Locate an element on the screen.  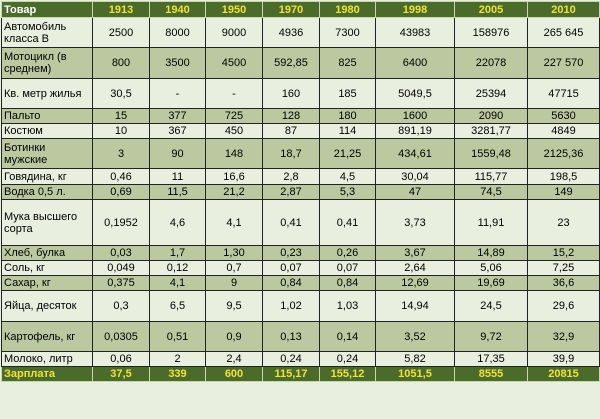
value-cell: 3,52 is located at coordinates (415, 336).